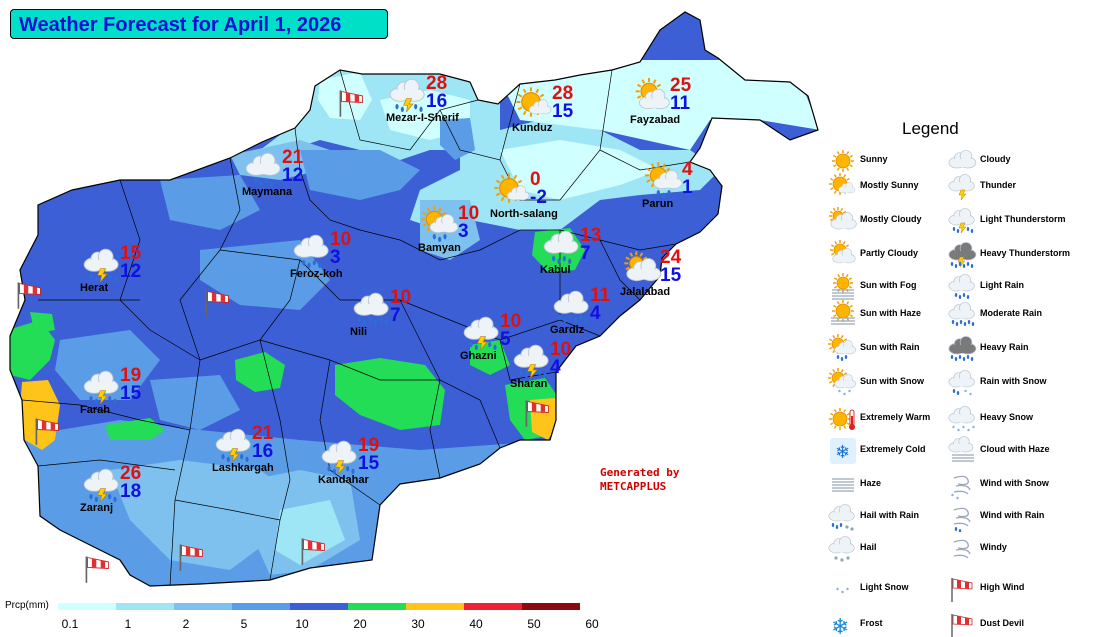 This screenshot has width=1100, height=637. What do you see at coordinates (664, 180) in the screenshot?
I see `sun-with-rain-icon` at bounding box center [664, 180].